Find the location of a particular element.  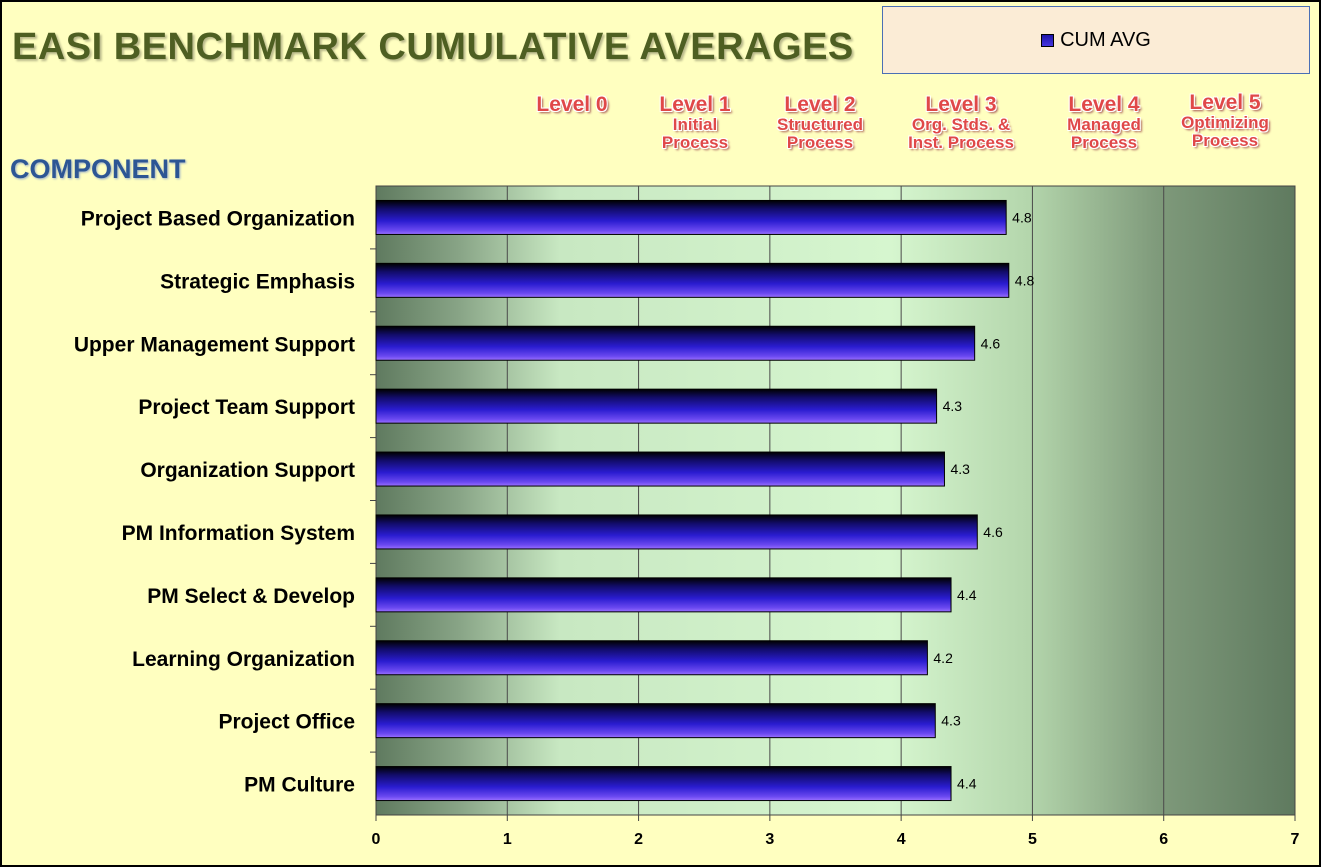

level-4-label: Level 4 Managed Process is located at coordinates (1104, 122).